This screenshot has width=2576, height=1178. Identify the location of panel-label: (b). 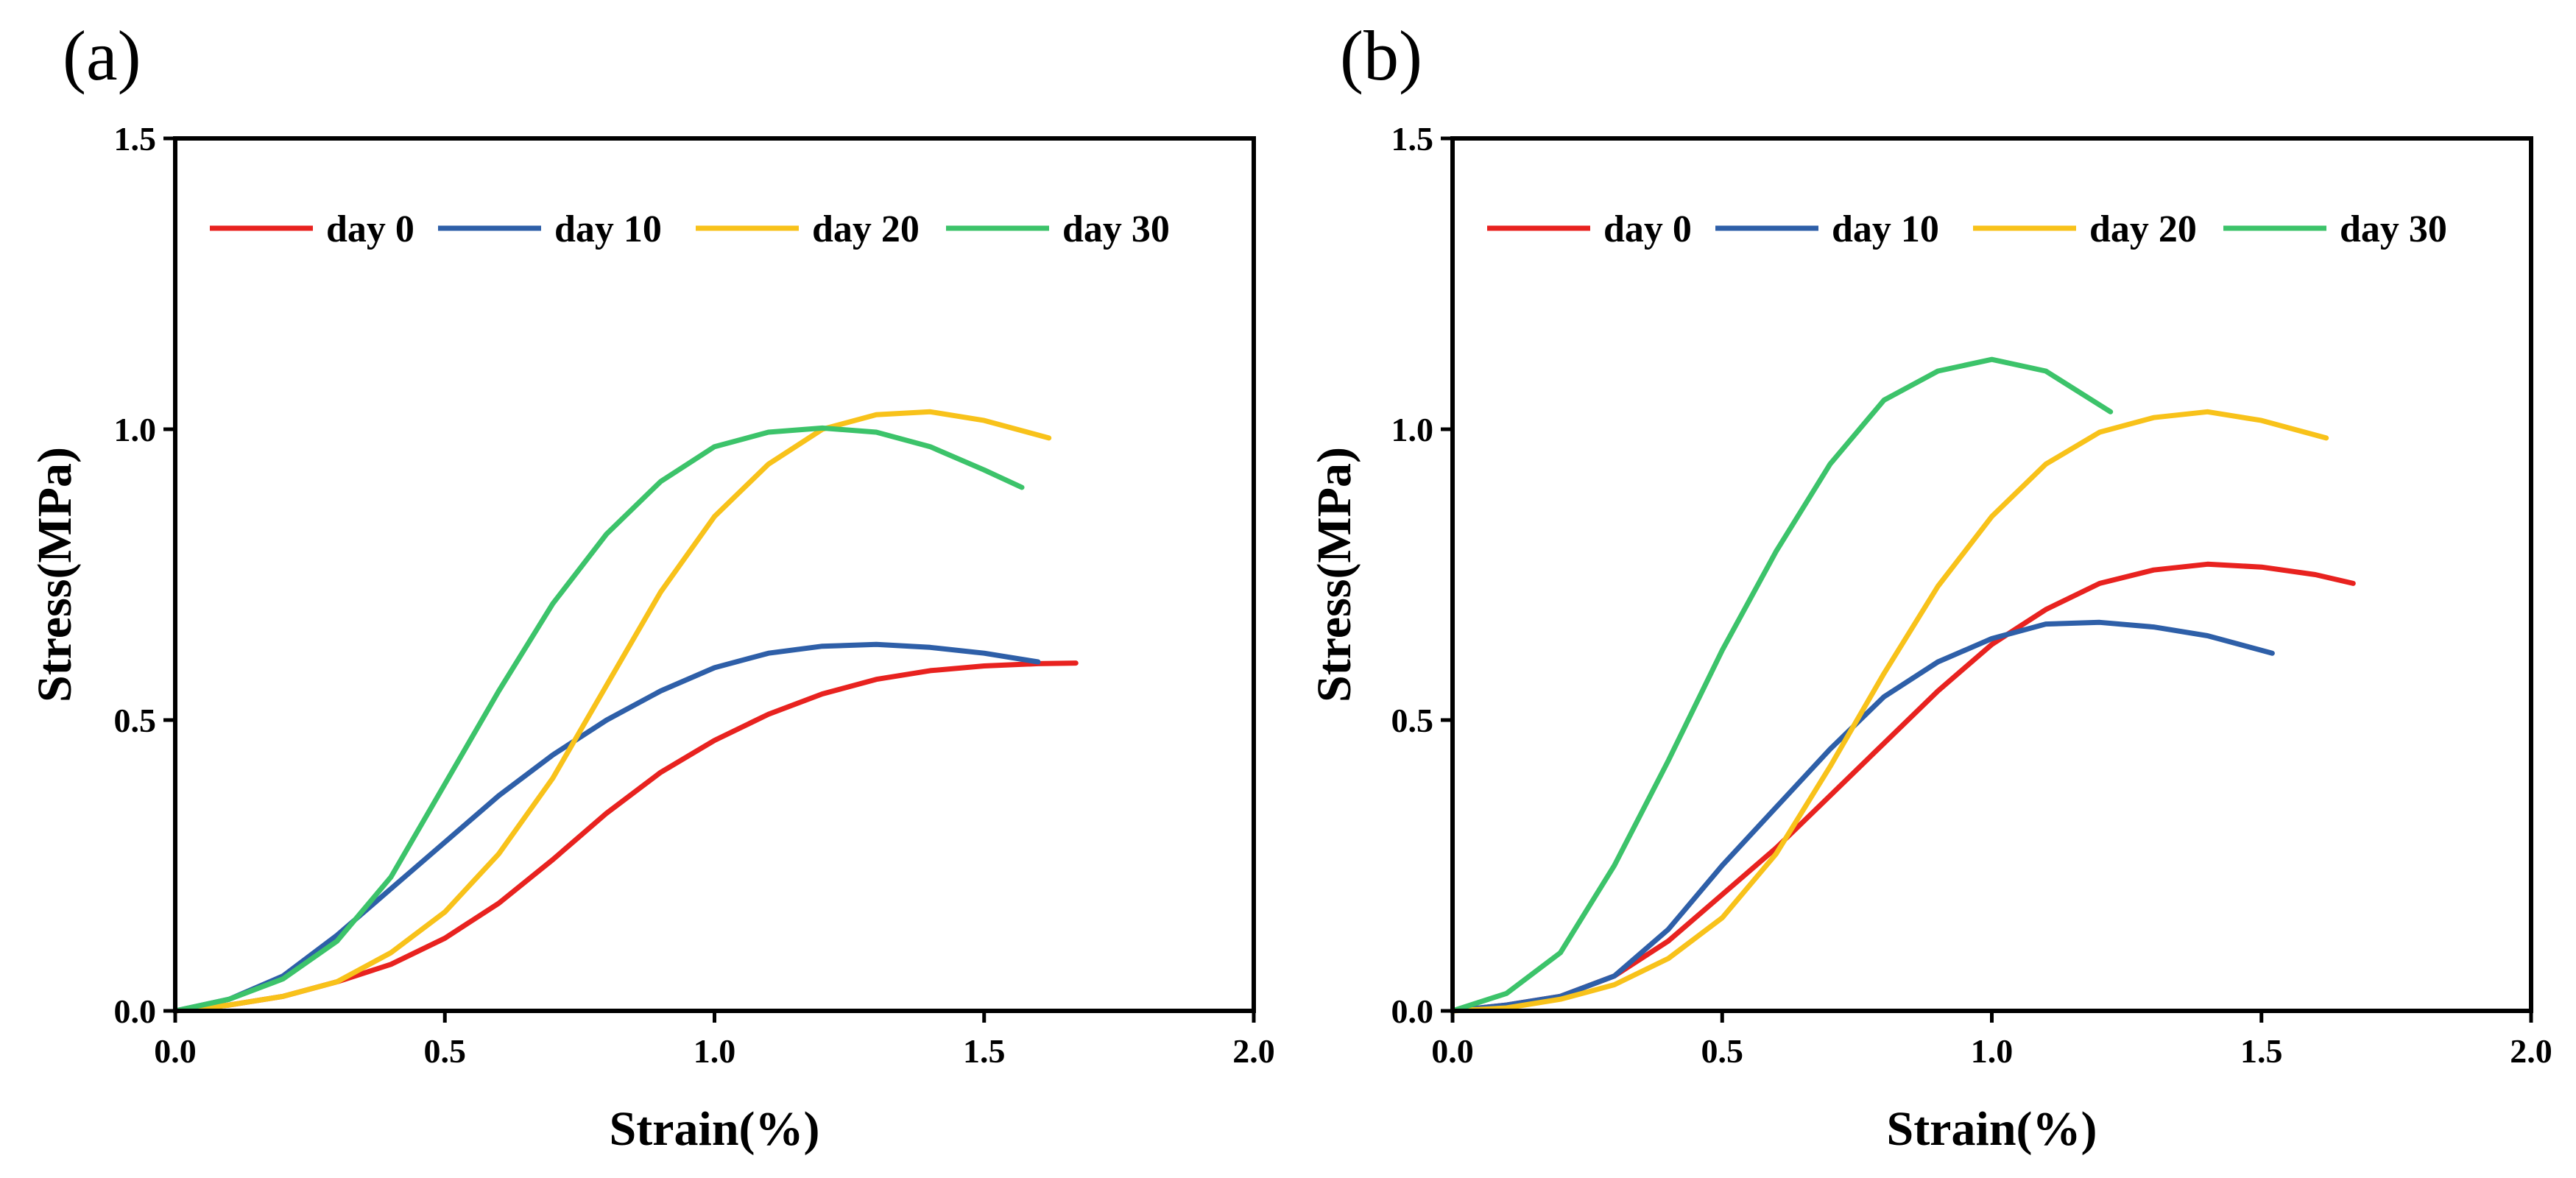
(1381, 55).